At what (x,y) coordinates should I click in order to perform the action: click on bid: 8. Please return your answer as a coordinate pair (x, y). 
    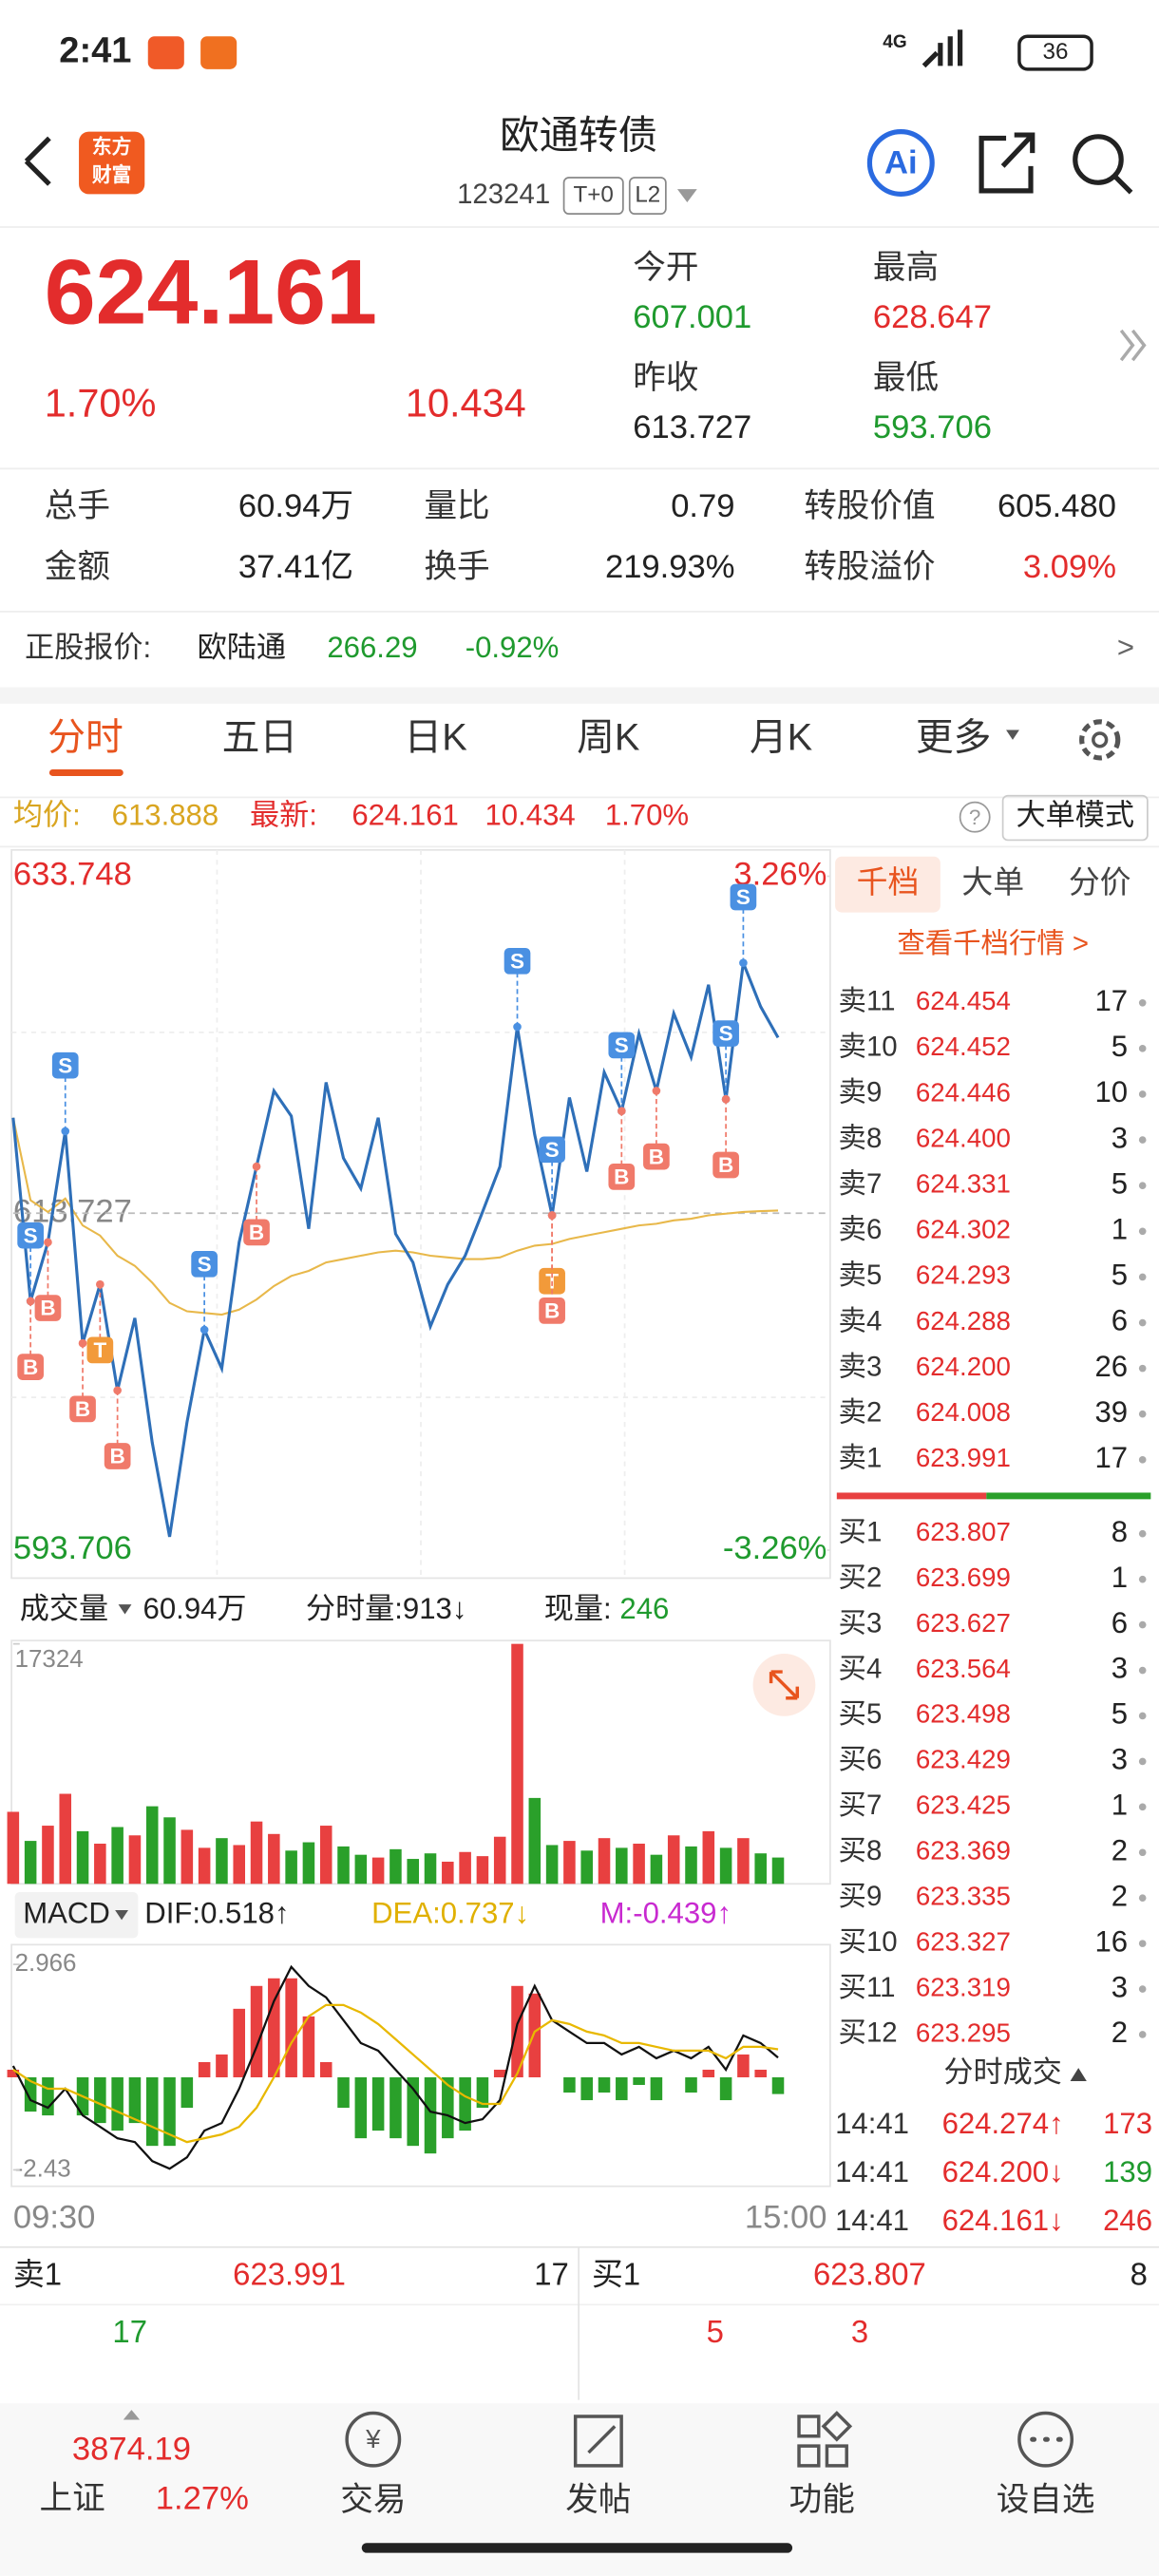
    Looking at the image, I should click on (1139, 2274).